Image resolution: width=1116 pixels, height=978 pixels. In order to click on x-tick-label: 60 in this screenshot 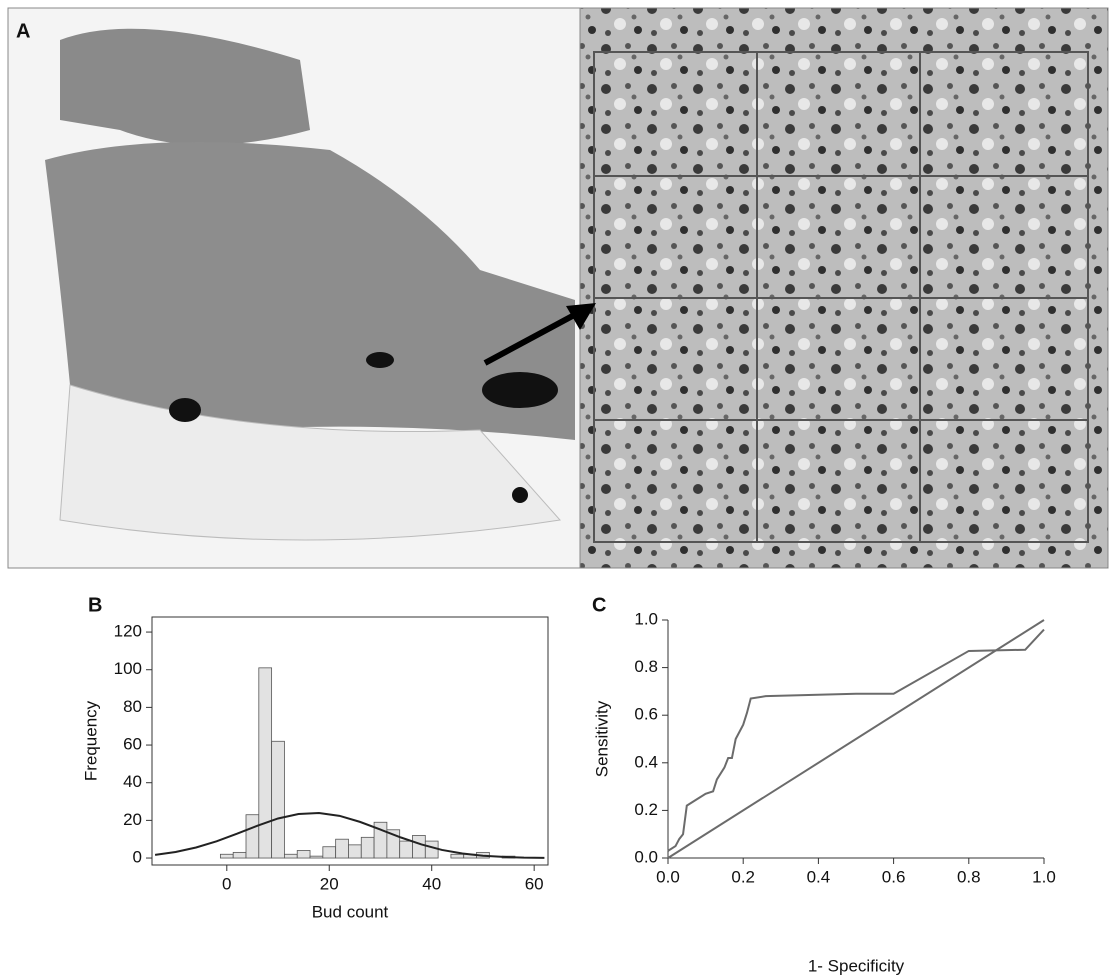, I will do `click(534, 883)`.